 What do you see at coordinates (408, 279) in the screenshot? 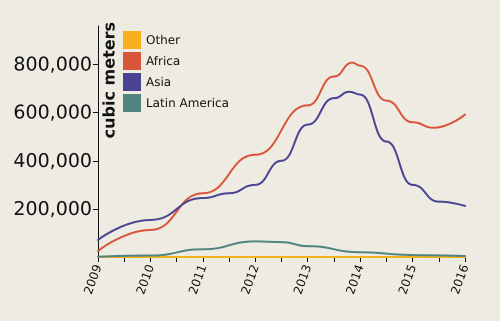
I see `x-tick-label: 2015` at bounding box center [408, 279].